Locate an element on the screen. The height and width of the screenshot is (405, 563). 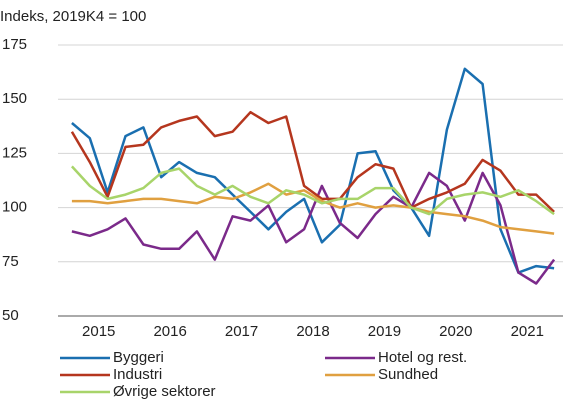
x-tick-label: 2021 is located at coordinates (527, 331).